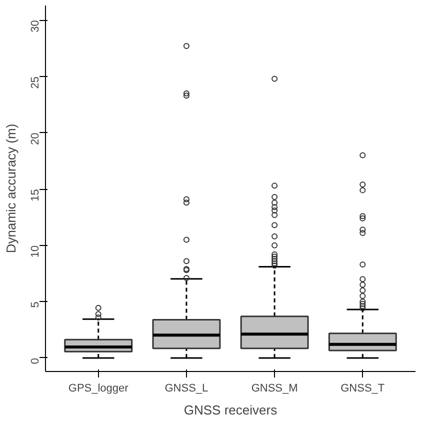 This screenshot has height=427, width=425. I want to click on y-tick-label: 30, so click(36, 26).